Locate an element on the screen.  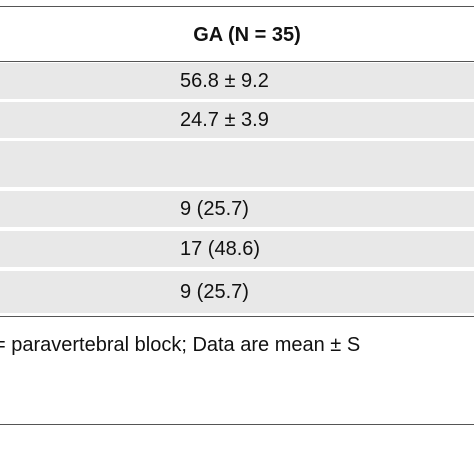
table-cell: 17 (48.6) is located at coordinates (220, 249).